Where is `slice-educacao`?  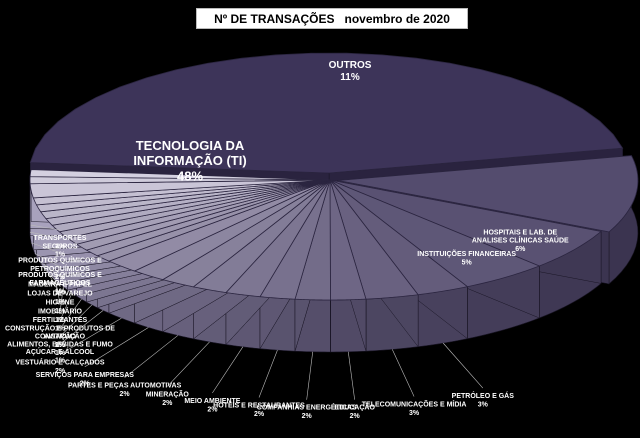 slice-educacao is located at coordinates (348, 240).